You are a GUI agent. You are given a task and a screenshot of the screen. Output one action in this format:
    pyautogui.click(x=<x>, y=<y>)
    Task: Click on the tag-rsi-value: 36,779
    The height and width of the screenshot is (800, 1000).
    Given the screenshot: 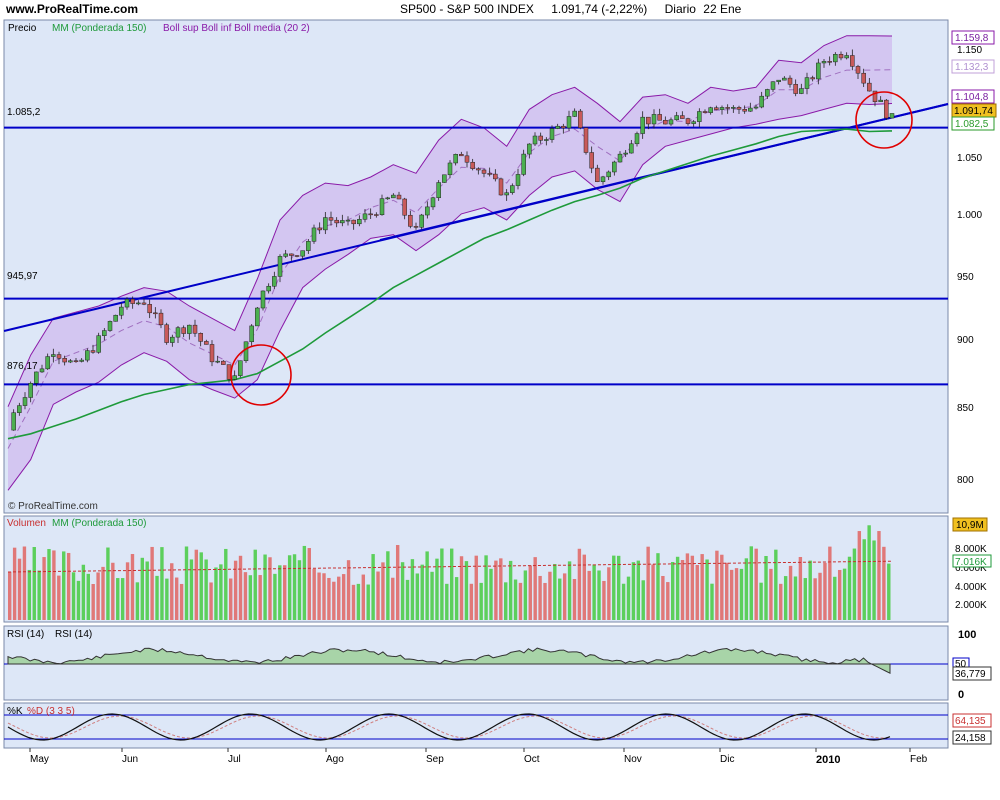 What is the action you would take?
    pyautogui.click(x=972, y=673)
    